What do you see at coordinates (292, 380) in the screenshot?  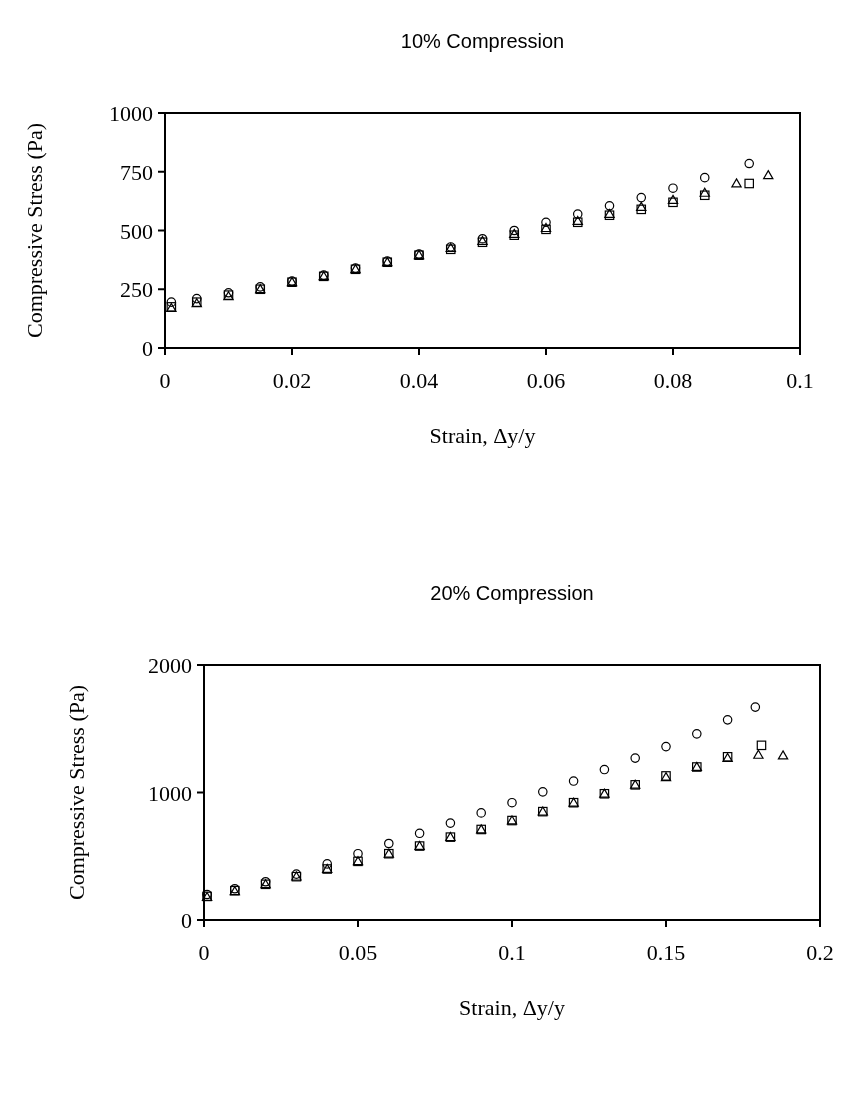 I see `x-tick-label: 0.02` at bounding box center [292, 380].